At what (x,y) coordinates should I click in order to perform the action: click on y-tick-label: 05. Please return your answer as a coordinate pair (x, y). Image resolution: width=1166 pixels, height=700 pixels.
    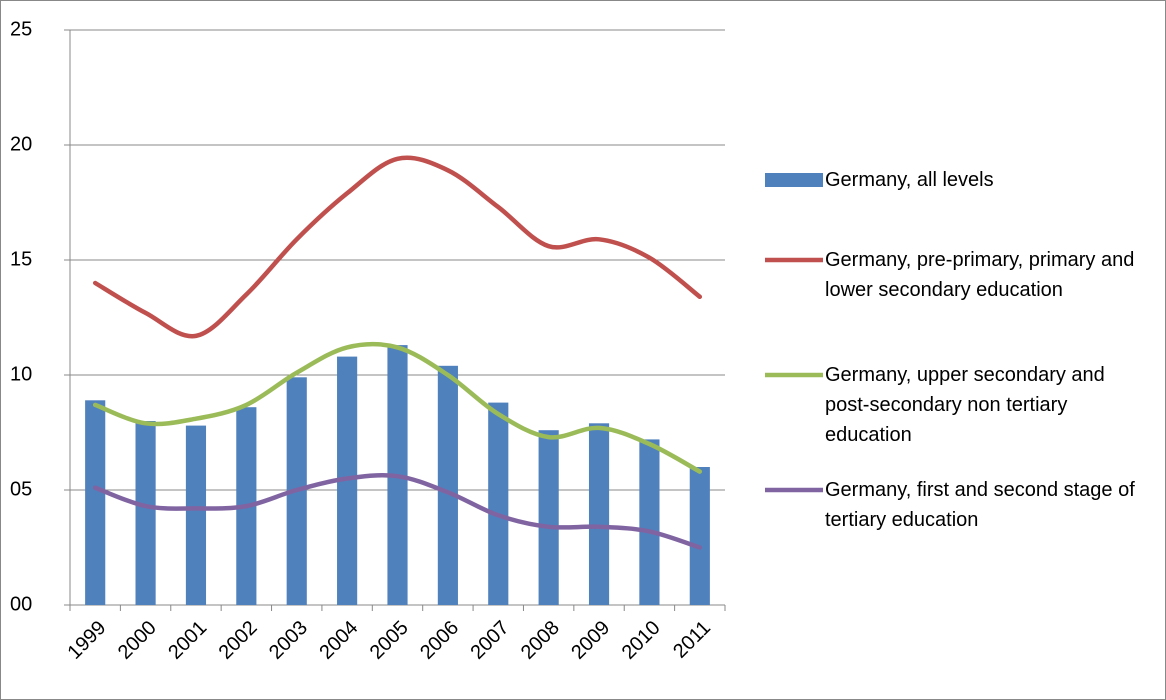
    Looking at the image, I should click on (21, 489).